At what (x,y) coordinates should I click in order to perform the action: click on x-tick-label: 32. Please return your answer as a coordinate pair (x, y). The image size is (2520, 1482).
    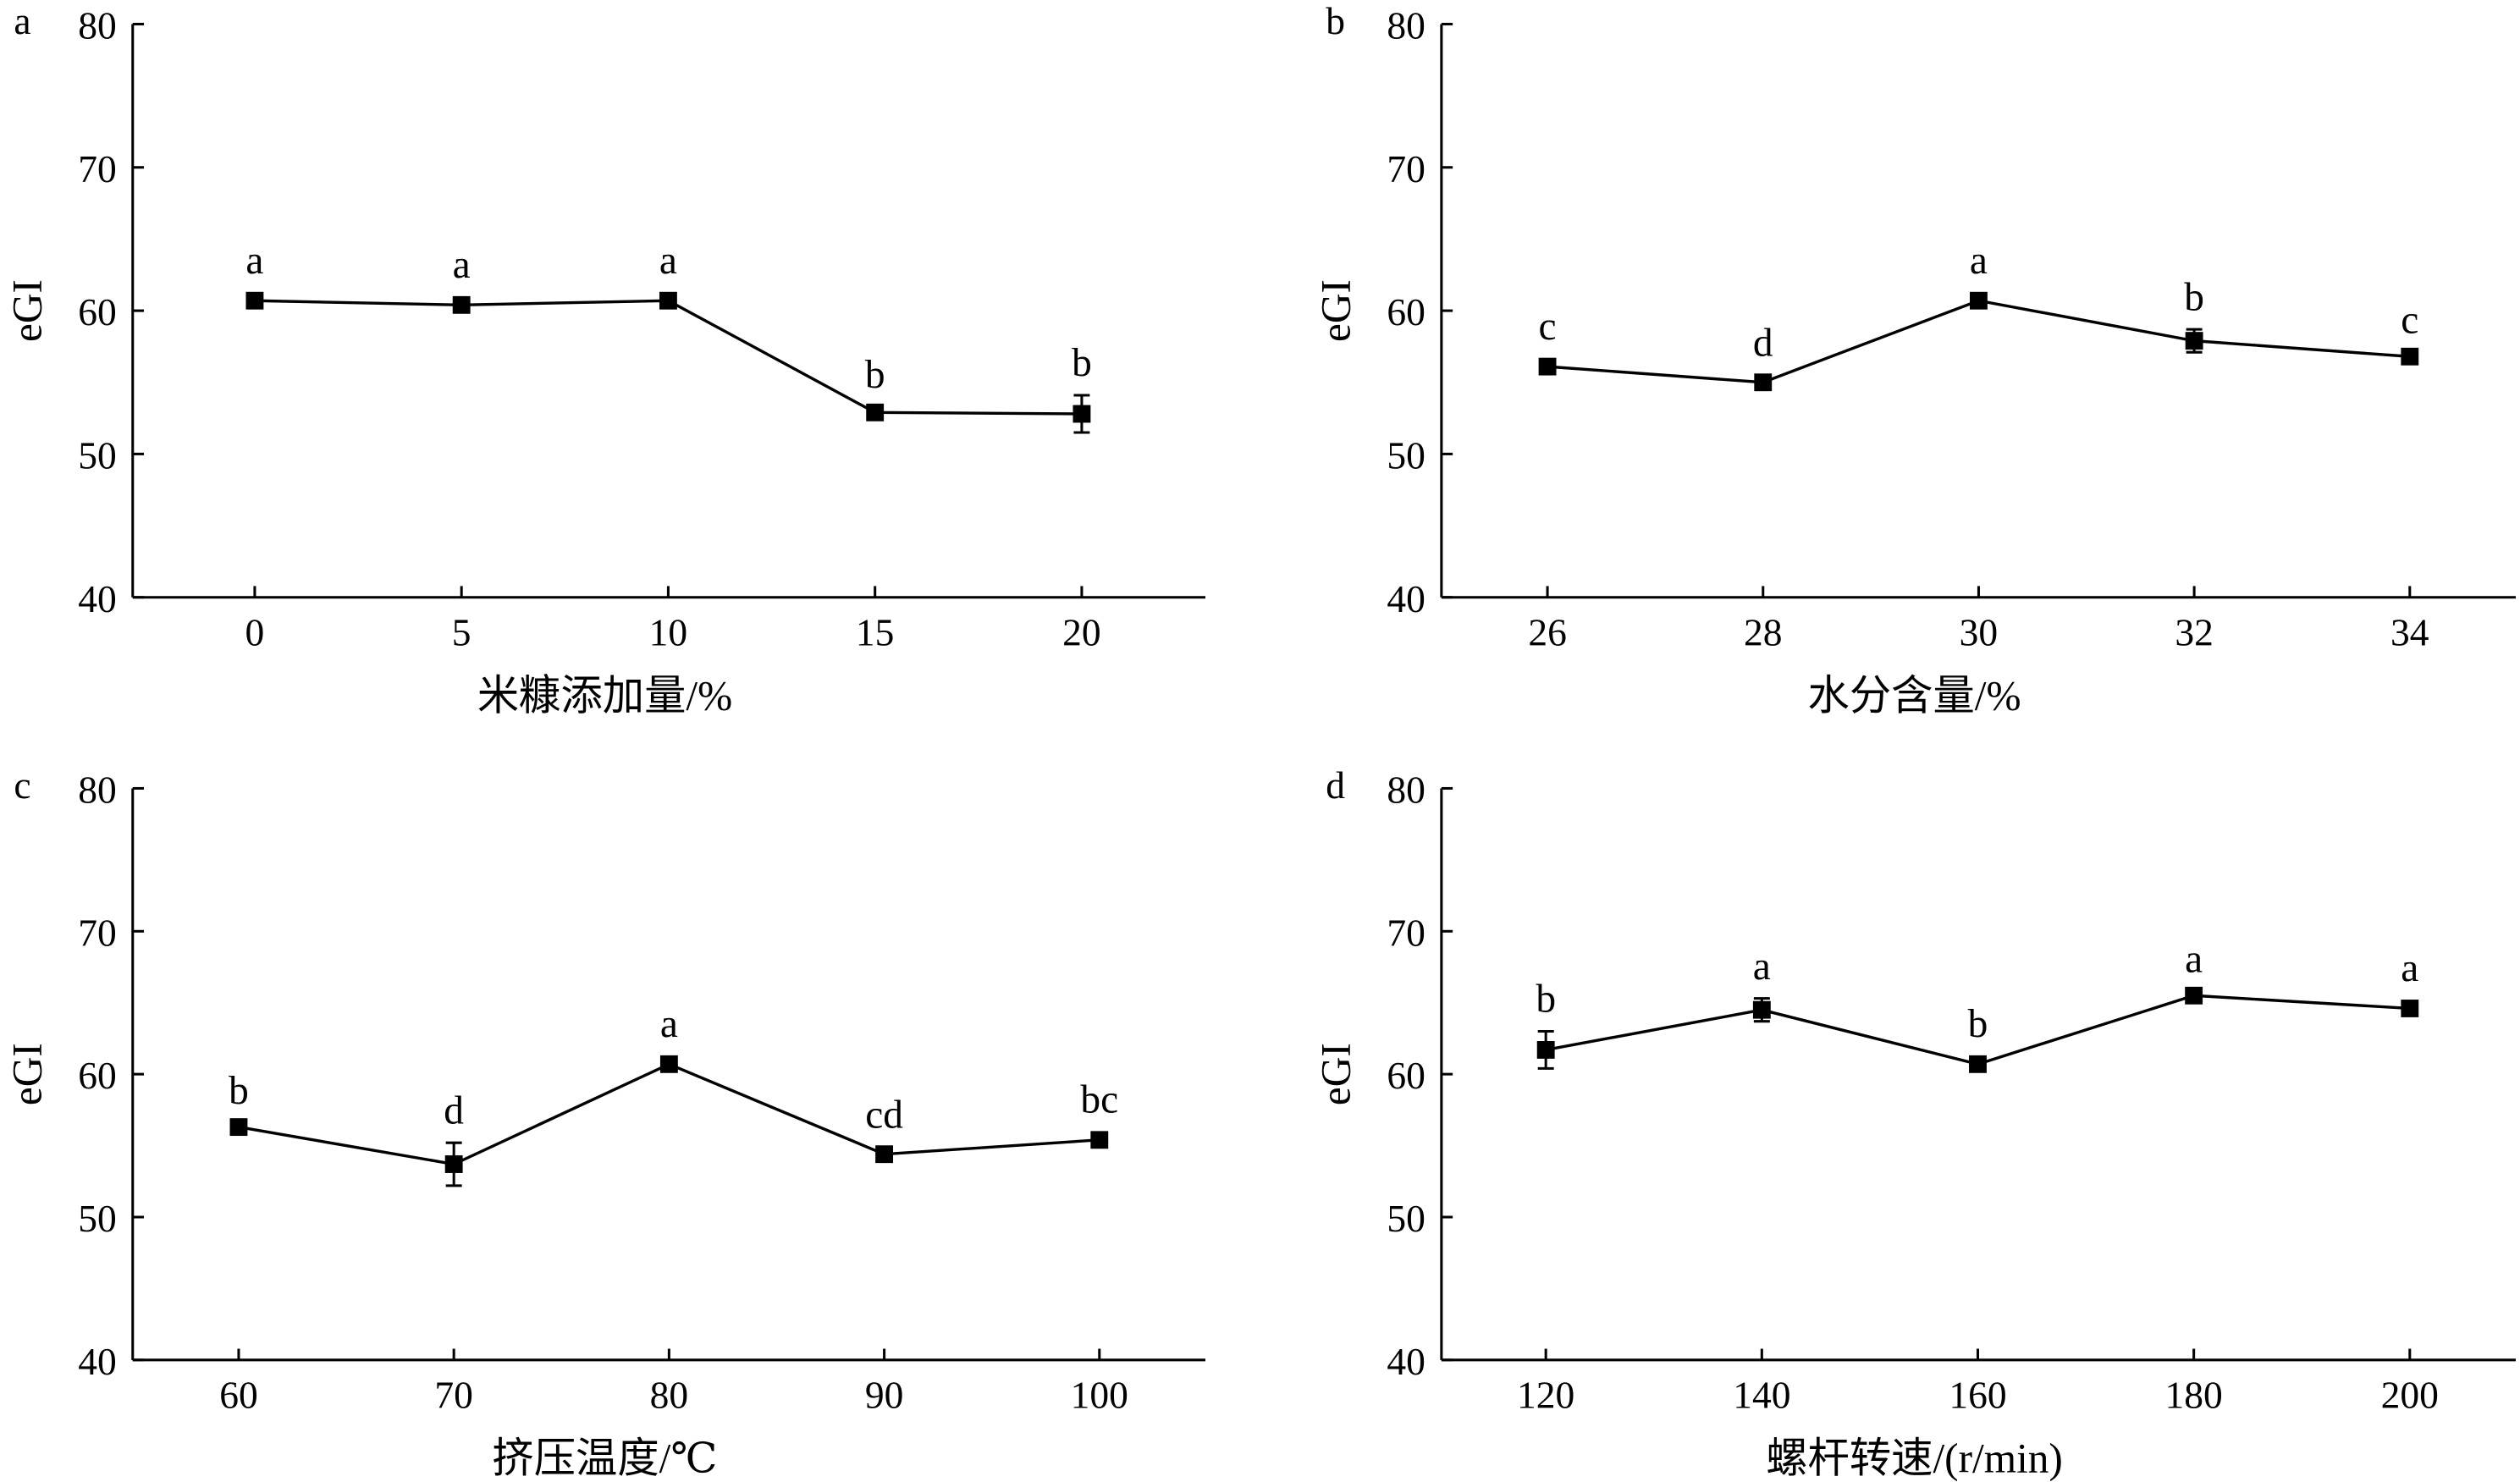
    Looking at the image, I should click on (2194, 632).